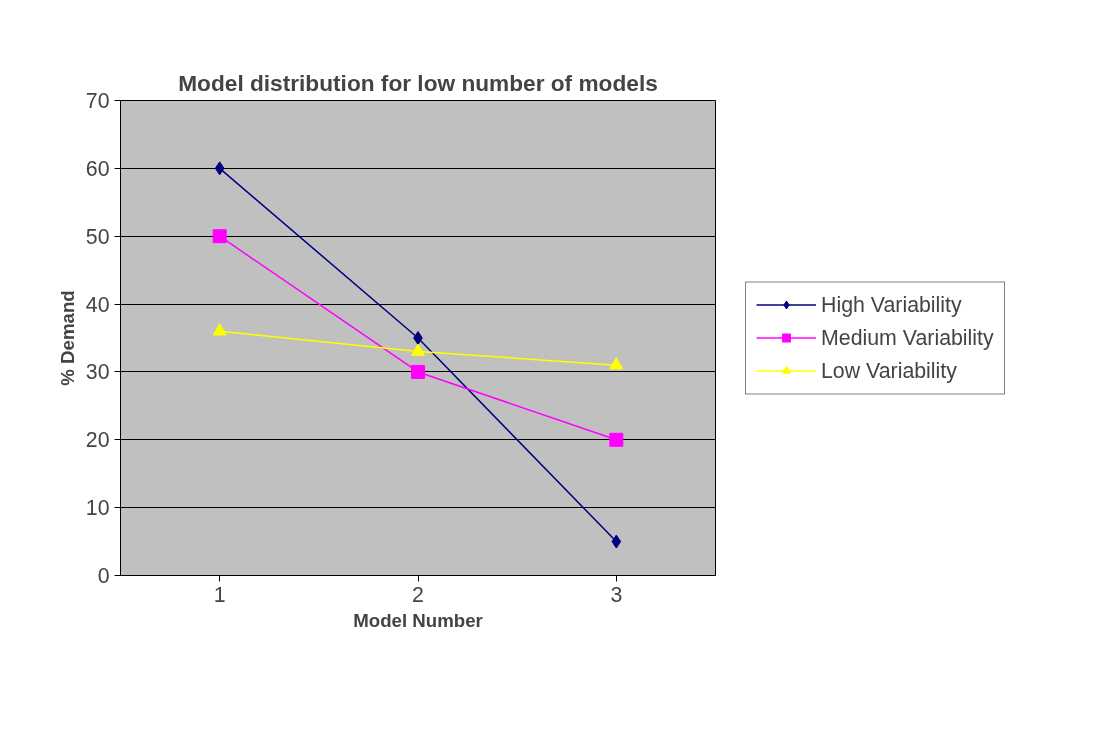 This screenshot has height=731, width=1102. What do you see at coordinates (97, 372) in the screenshot?
I see `y-tick-label: 30` at bounding box center [97, 372].